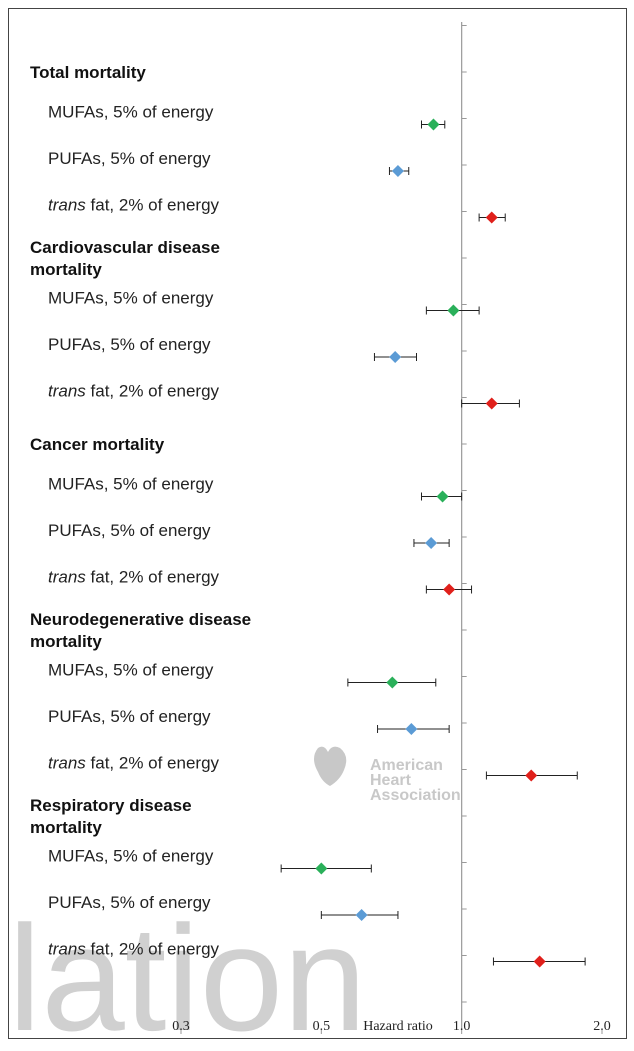 The height and width of the screenshot is (1051, 634). I want to click on group-title: Cardiovascular disease mortality, so click(125, 258).